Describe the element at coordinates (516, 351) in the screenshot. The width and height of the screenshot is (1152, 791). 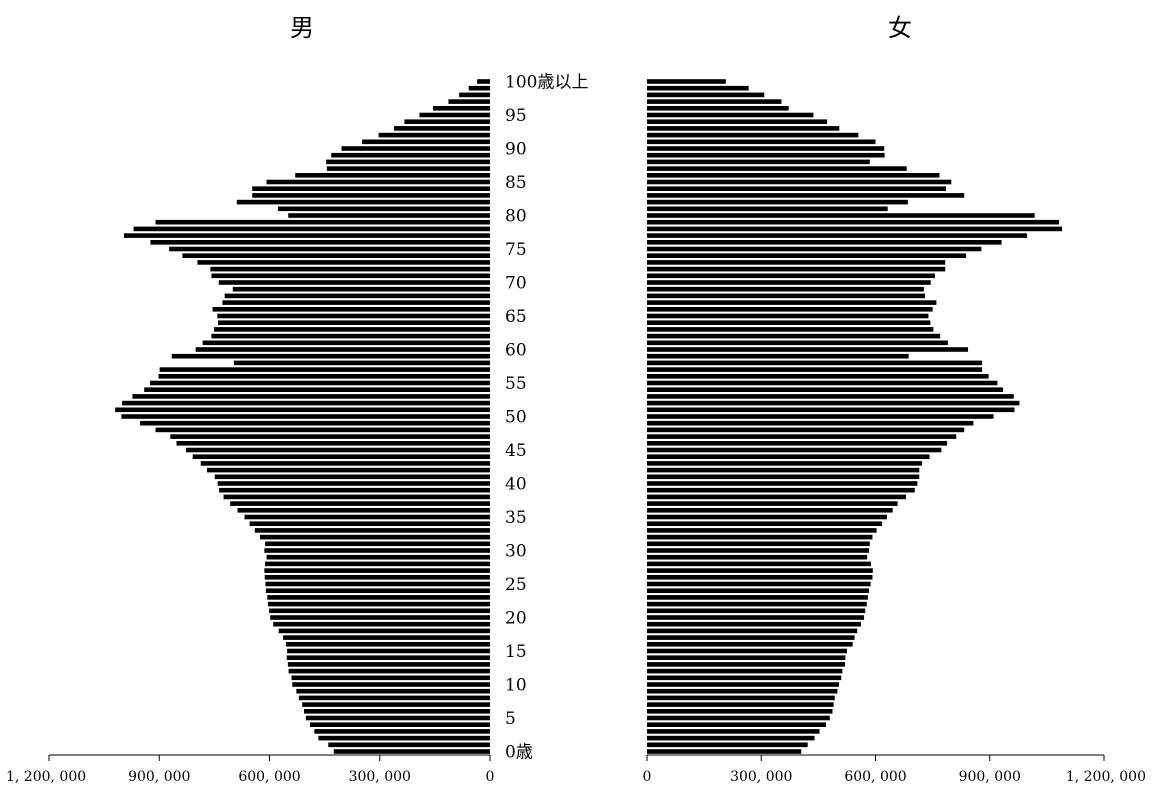
I see `age-label-60: 60` at that location.